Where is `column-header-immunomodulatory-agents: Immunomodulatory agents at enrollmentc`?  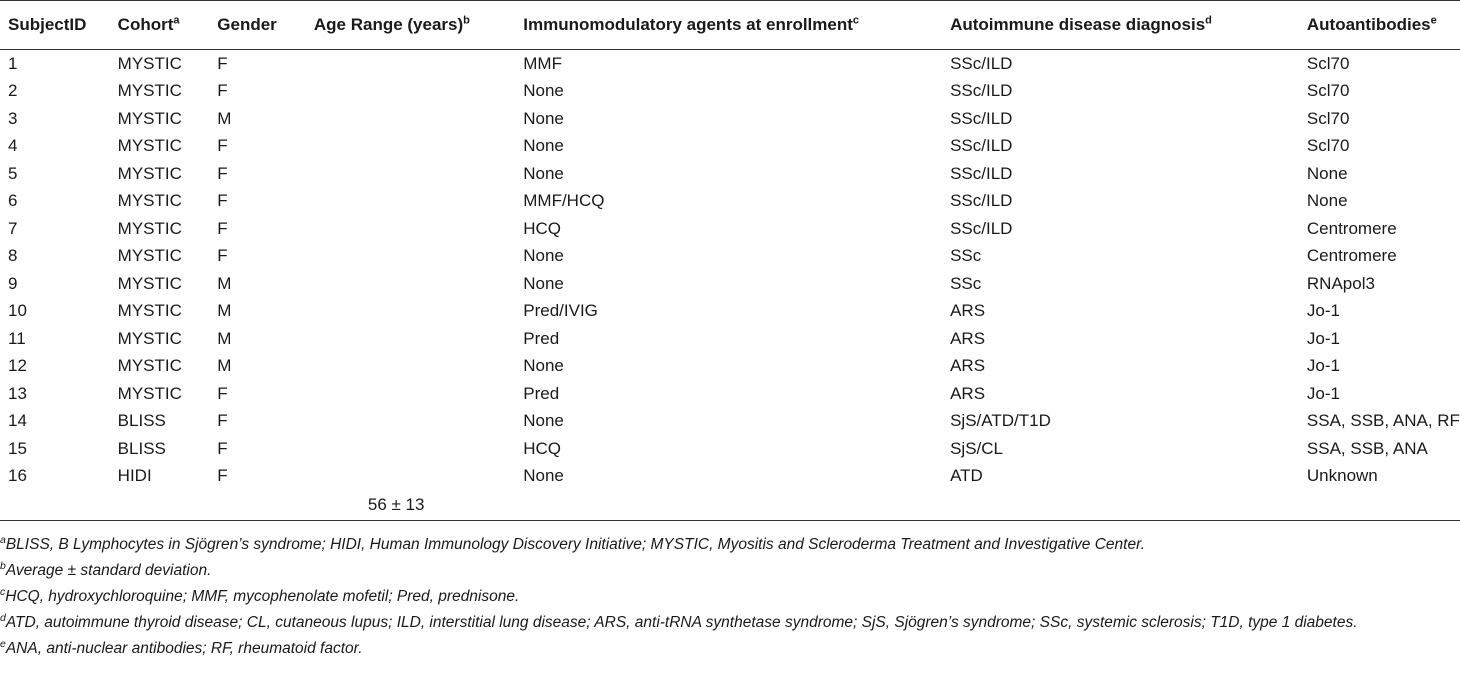 column-header-immunomodulatory-agents: Immunomodulatory agents at enrollmentc is located at coordinates (729, 25).